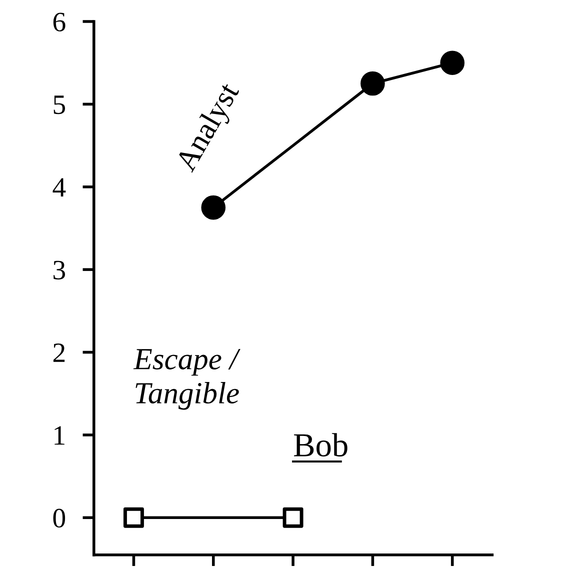  What do you see at coordinates (59, 435) in the screenshot?
I see `y-tick-label: 1` at bounding box center [59, 435].